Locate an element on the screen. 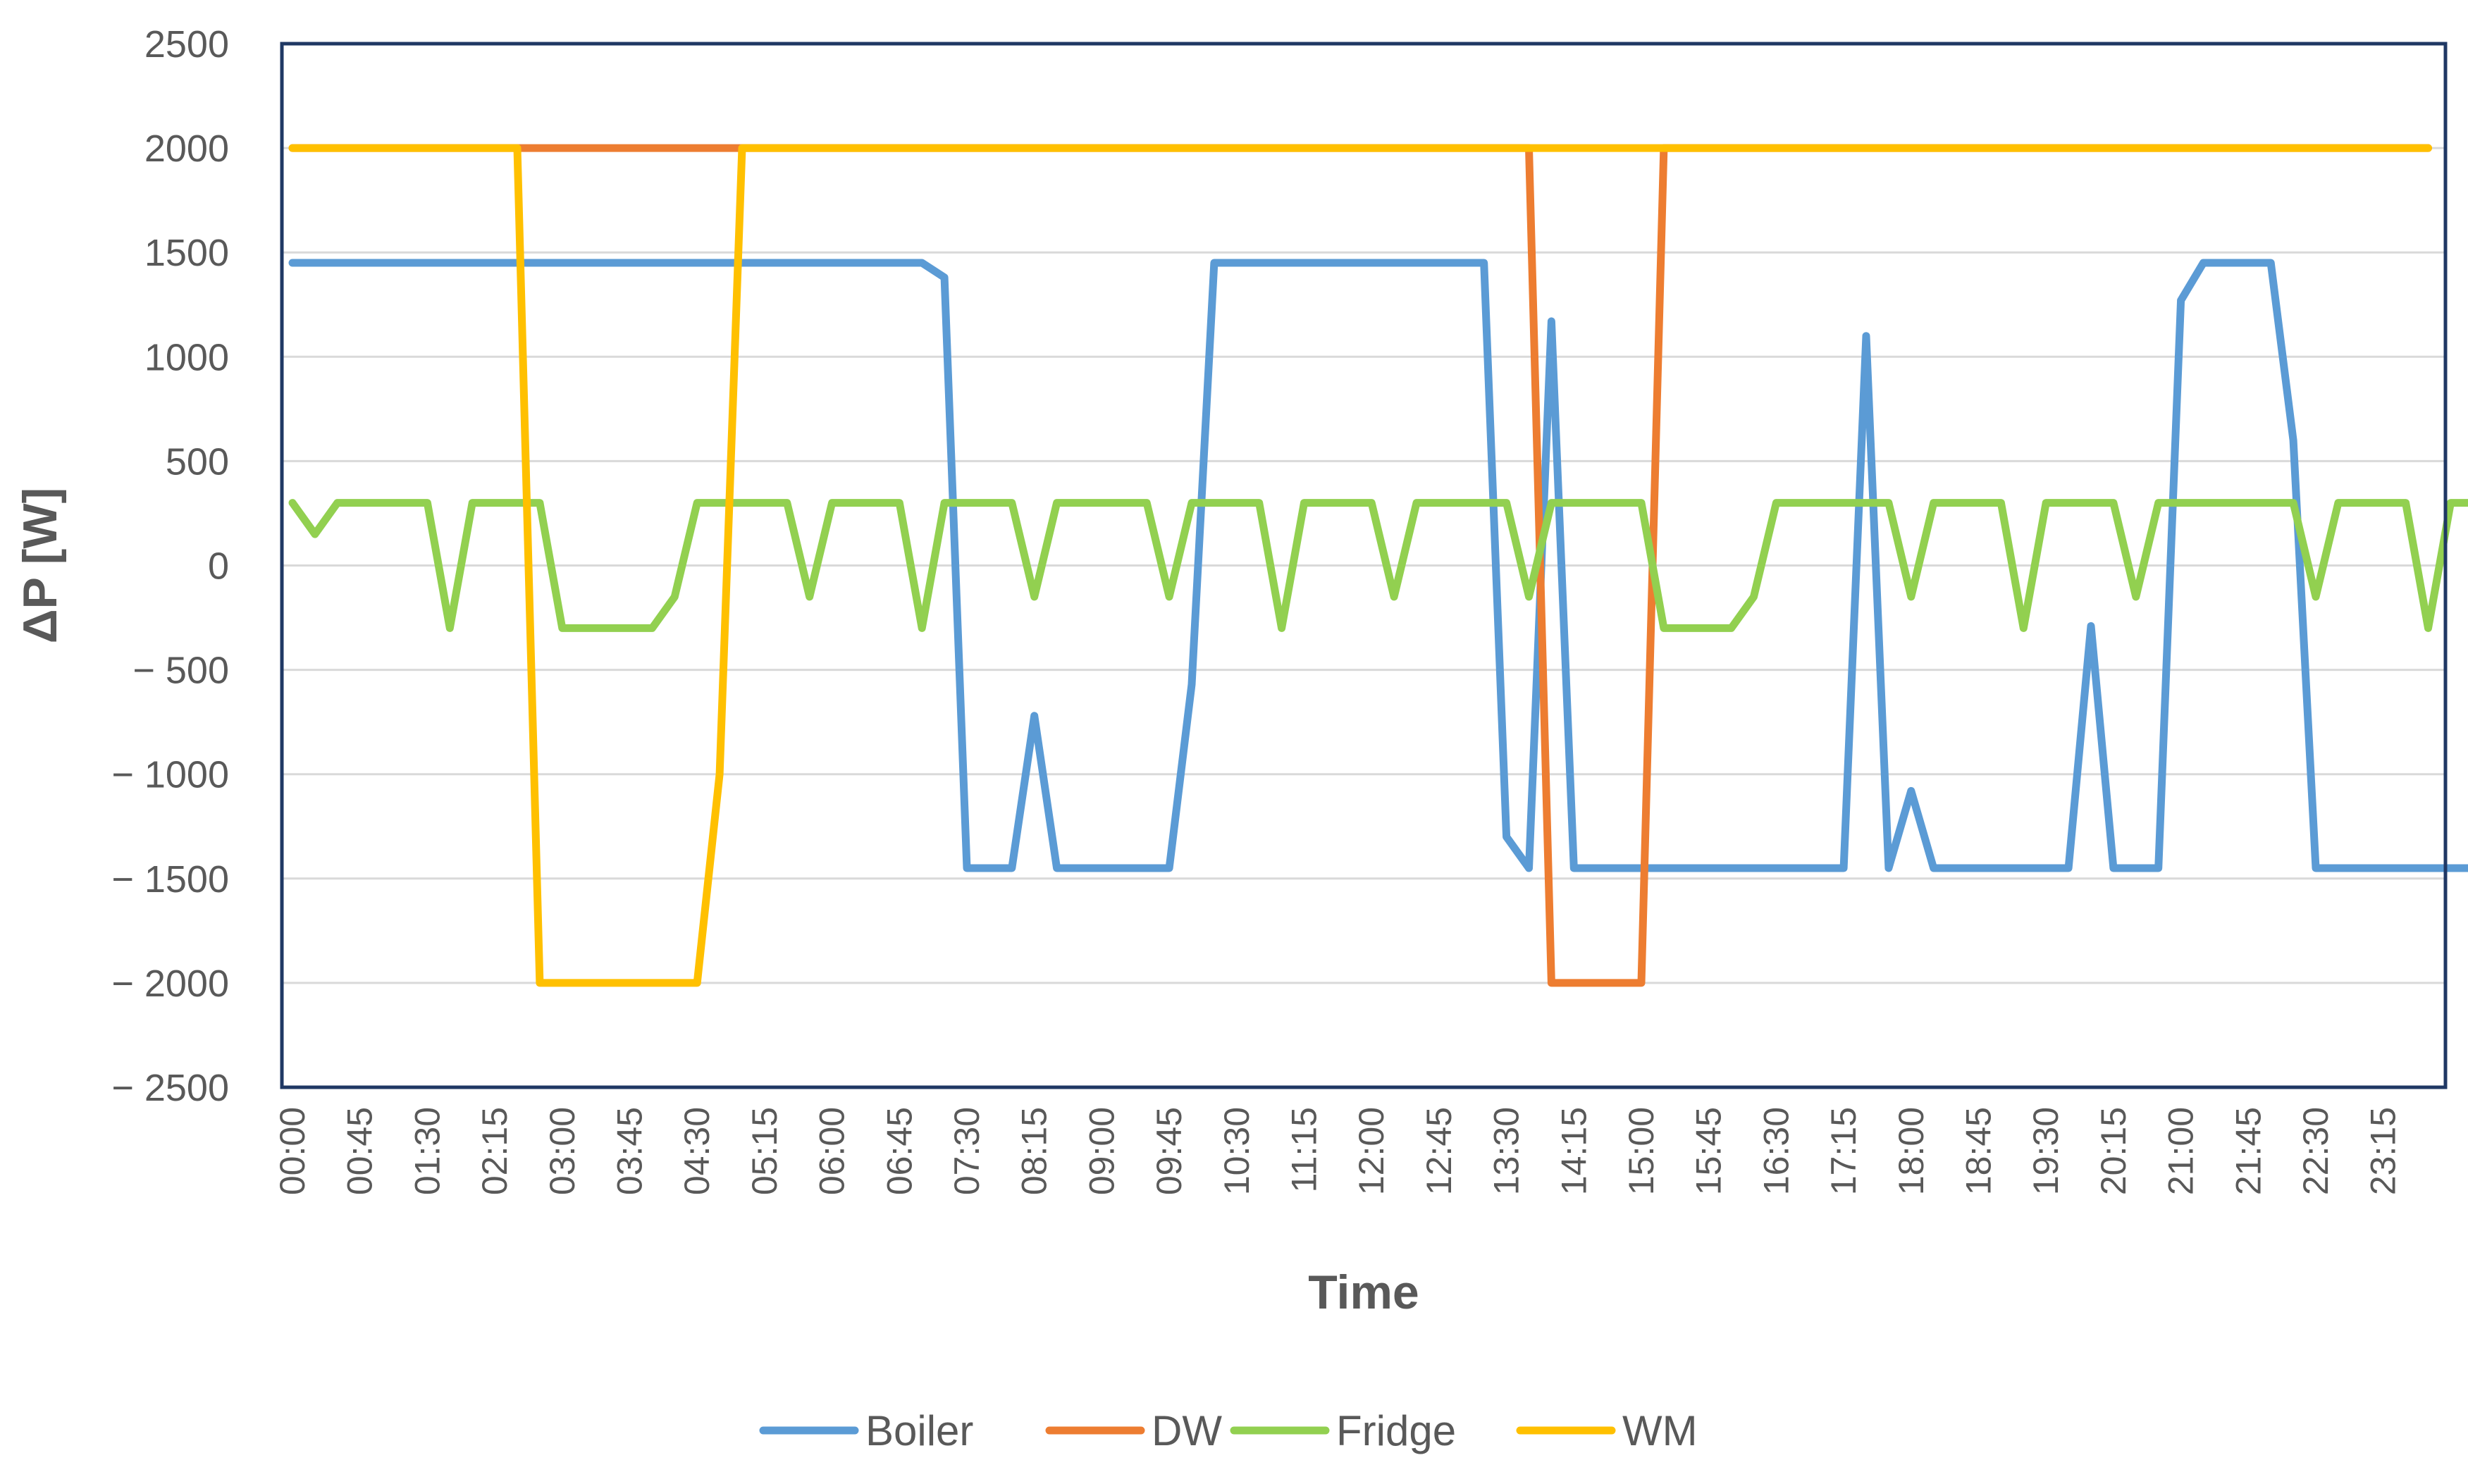 The height and width of the screenshot is (1484, 2468). y-tick-label: 500 is located at coordinates (197, 461).